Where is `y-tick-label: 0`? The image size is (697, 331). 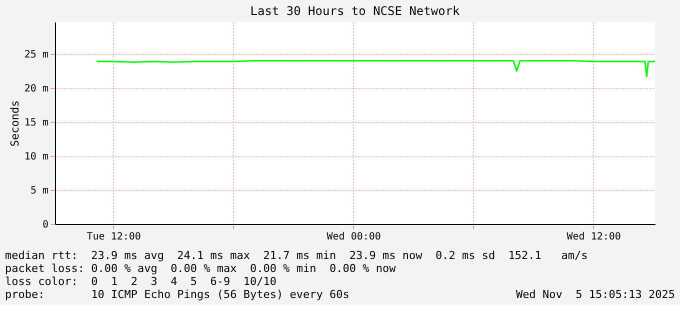
y-tick-label: 0 is located at coordinates (45, 225).